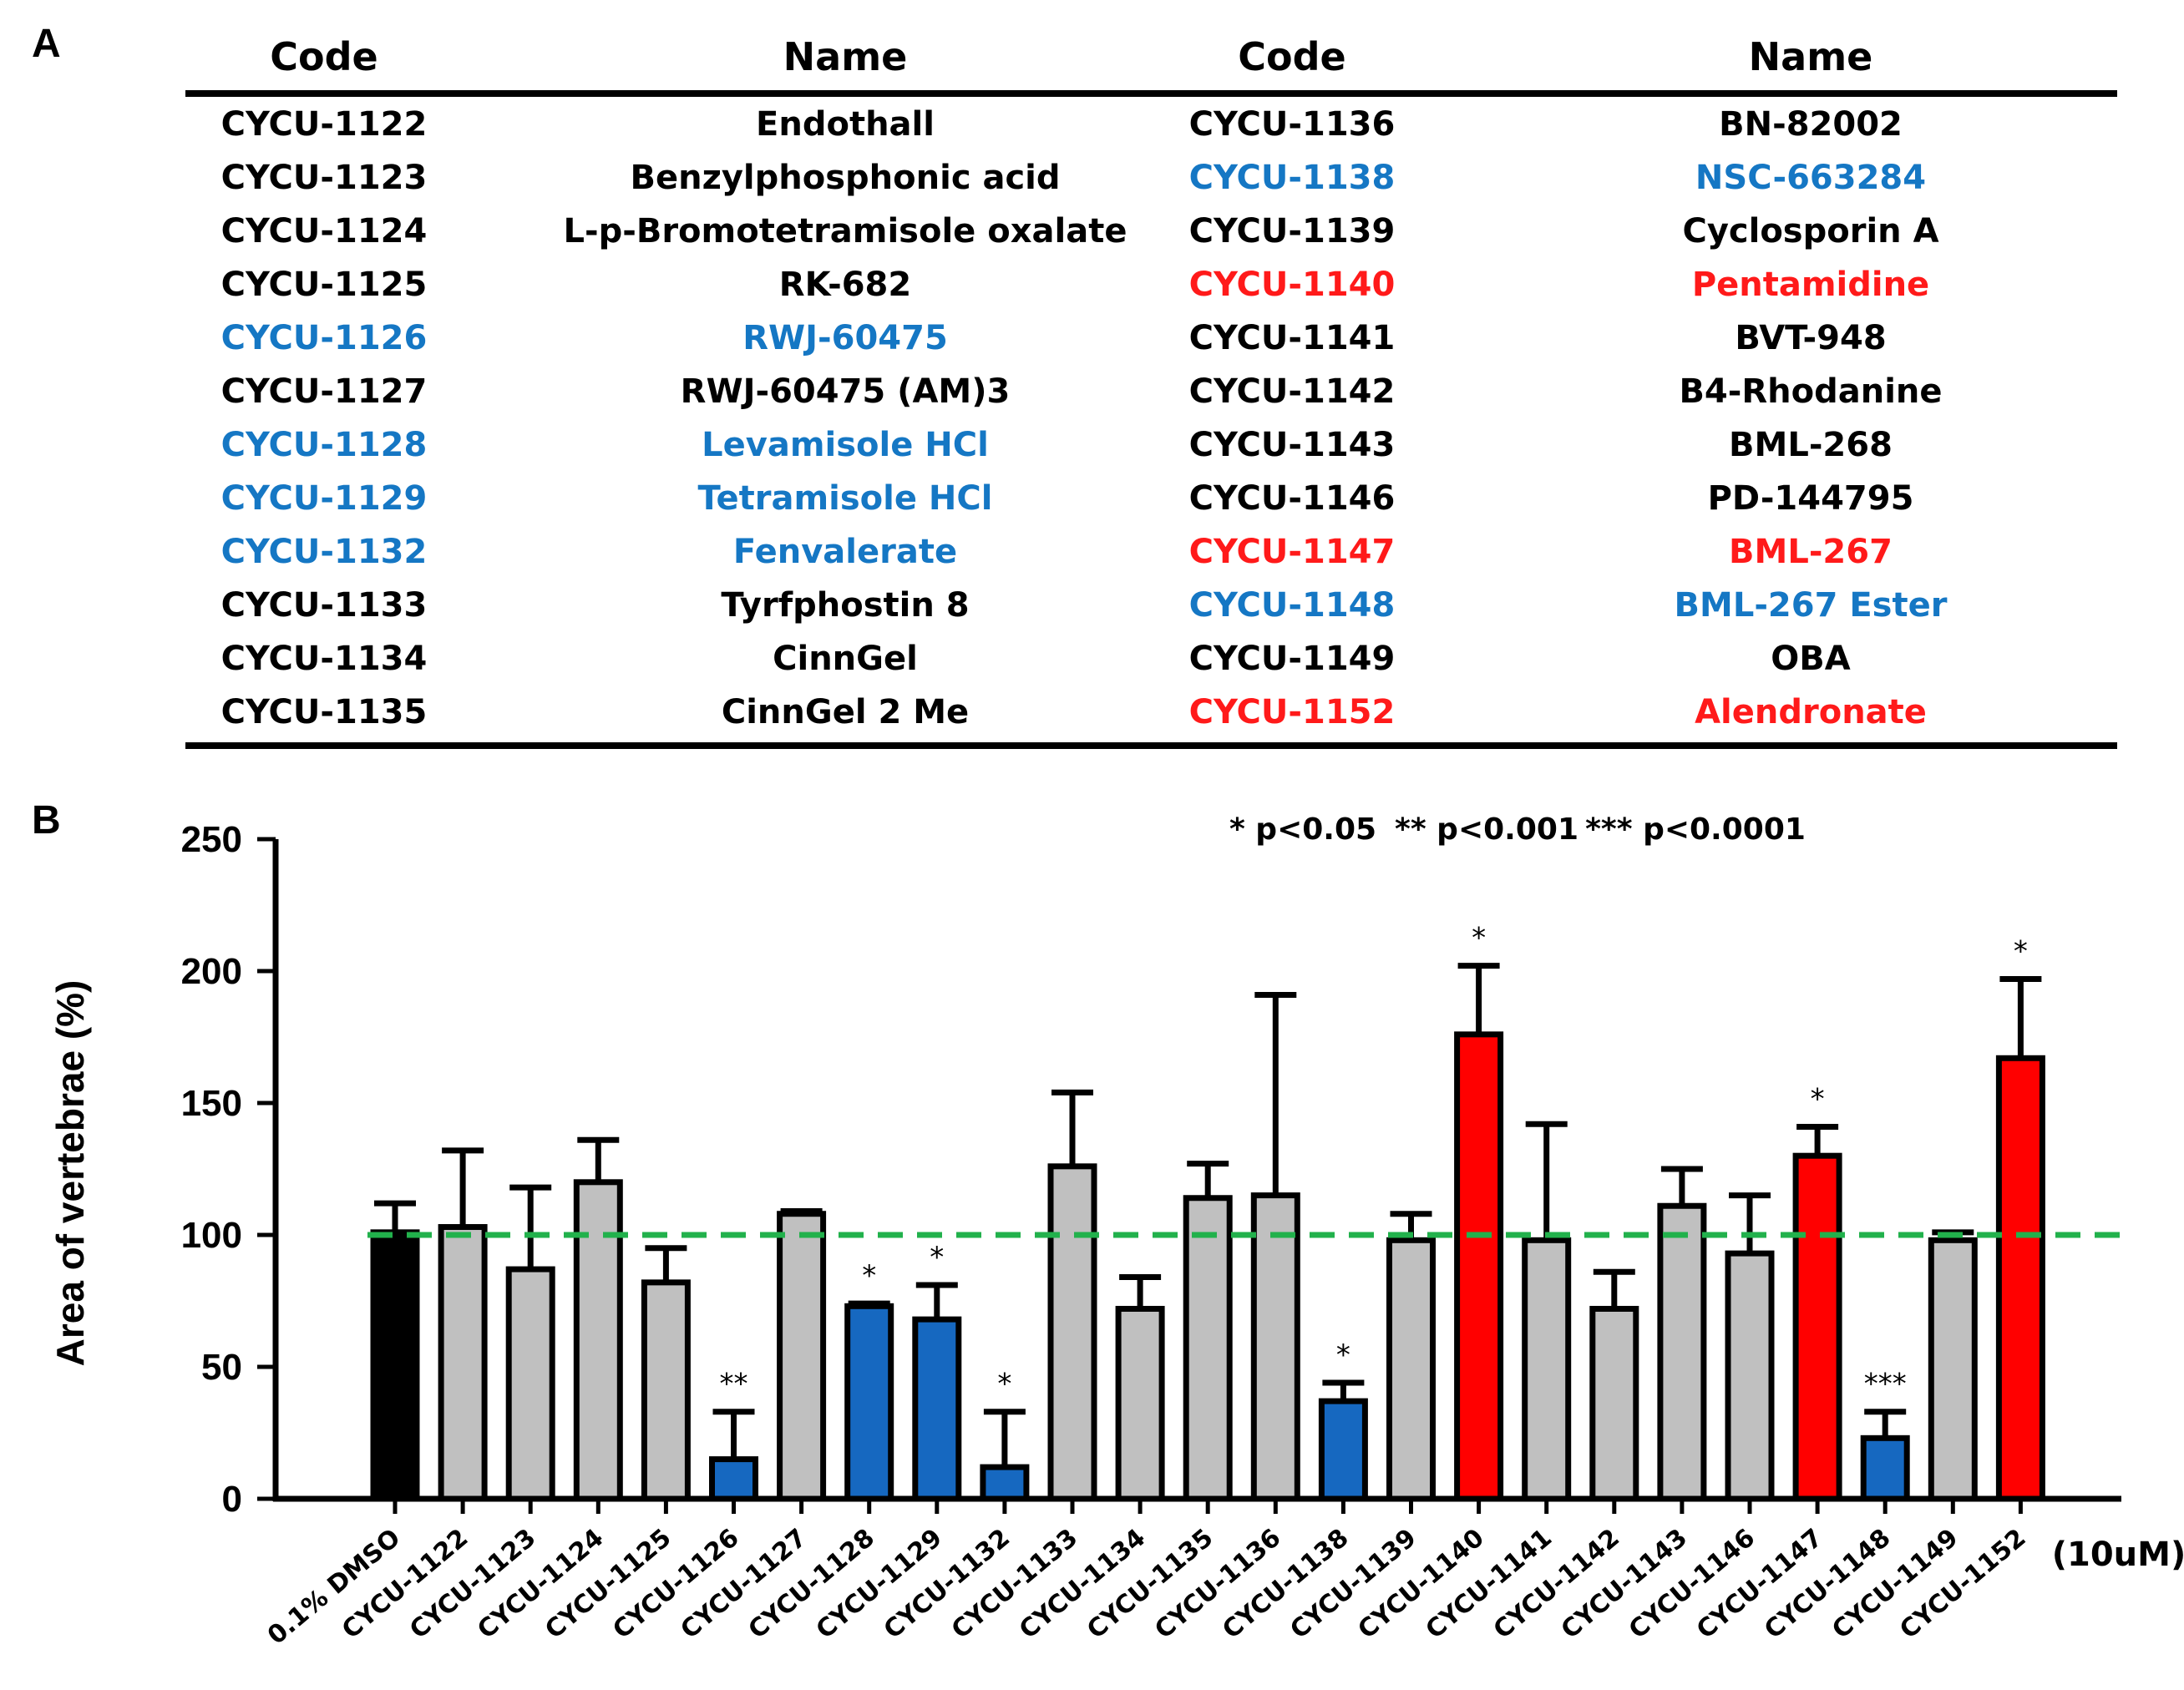 This screenshot has width=2184, height=1690. I want to click on right-name-cell: BN-82002, so click(1811, 124).